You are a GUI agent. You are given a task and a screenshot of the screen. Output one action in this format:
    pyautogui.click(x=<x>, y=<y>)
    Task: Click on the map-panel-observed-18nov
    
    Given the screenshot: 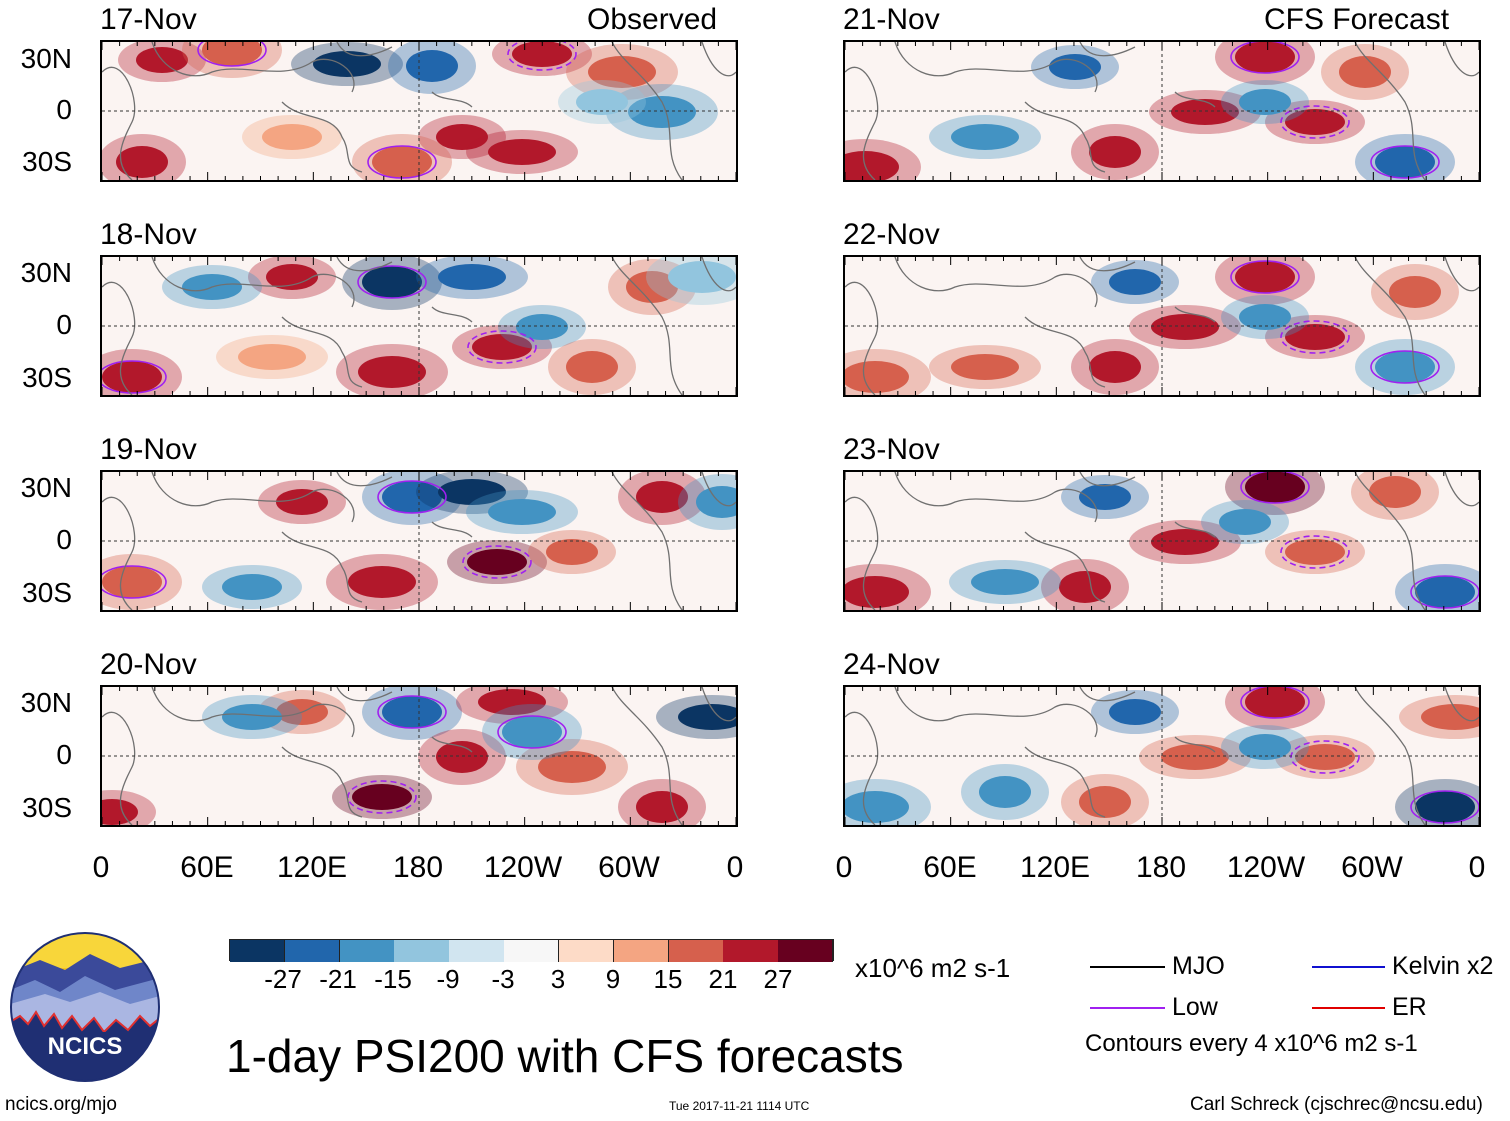 What is the action you would take?
    pyautogui.click(x=419, y=326)
    